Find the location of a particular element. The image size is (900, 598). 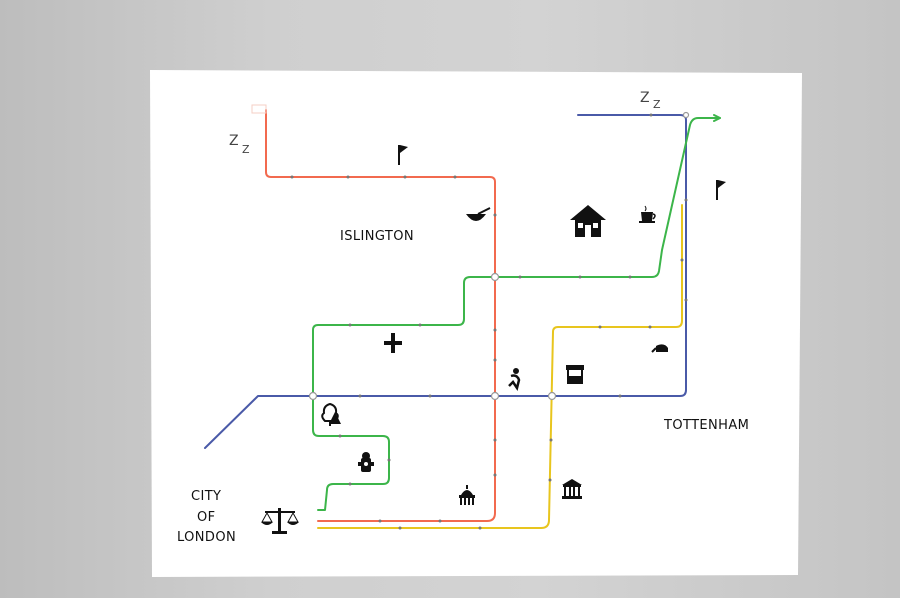

district-label-tottenham: TOTTENHAM is located at coordinates (706, 425).